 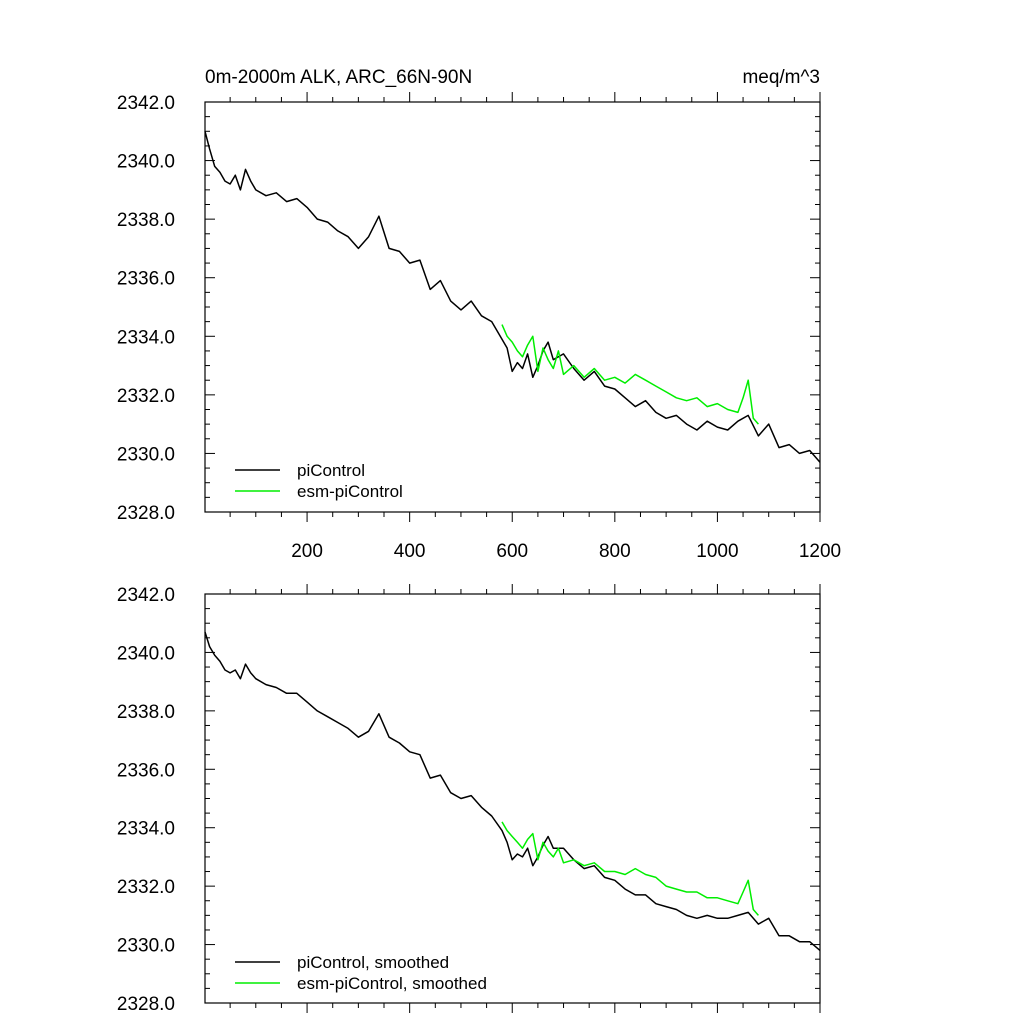 What do you see at coordinates (781, 77) in the screenshot?
I see `units-label: meq/m^3` at bounding box center [781, 77].